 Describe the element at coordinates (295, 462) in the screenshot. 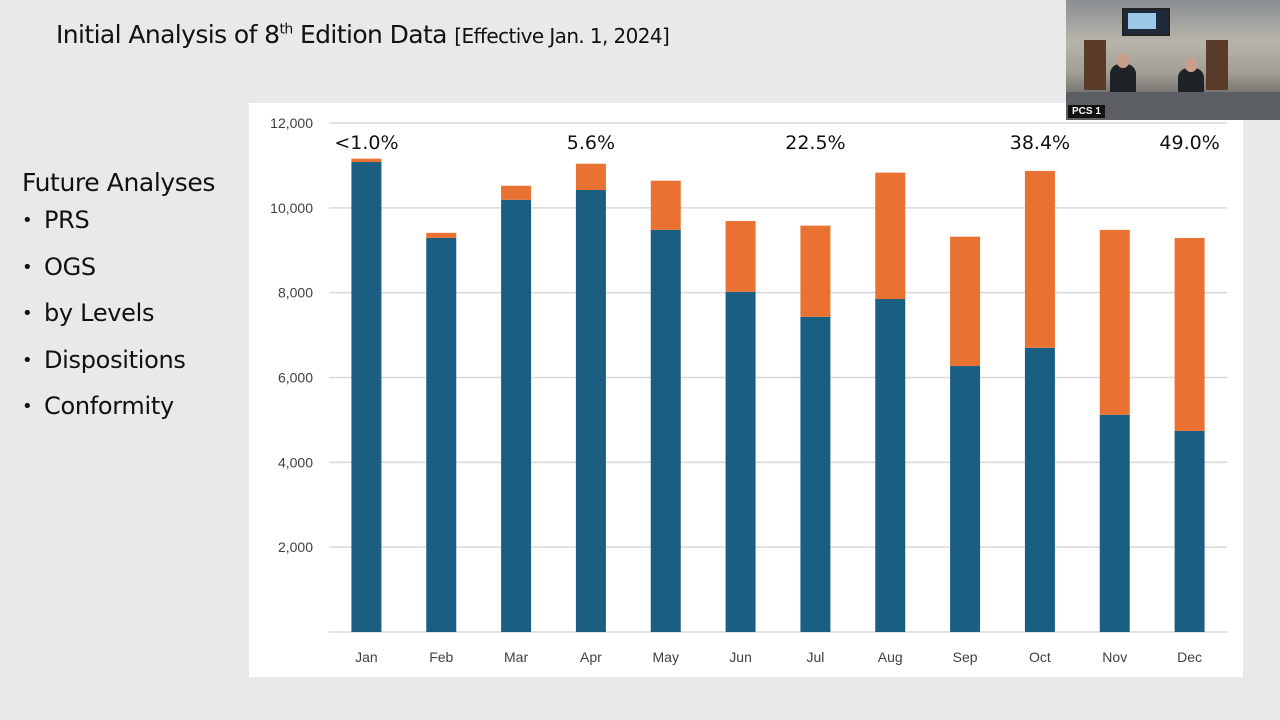

I see `y-tick-label: 4,000` at that location.